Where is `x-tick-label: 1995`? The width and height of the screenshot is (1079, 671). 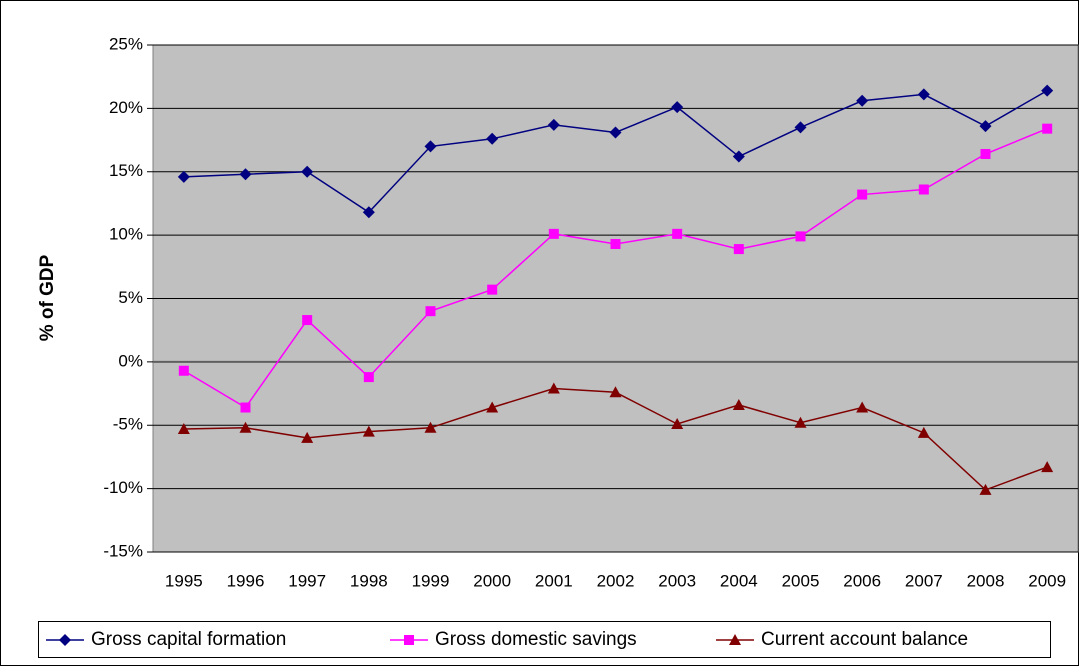 x-tick-label: 1995 is located at coordinates (184, 580).